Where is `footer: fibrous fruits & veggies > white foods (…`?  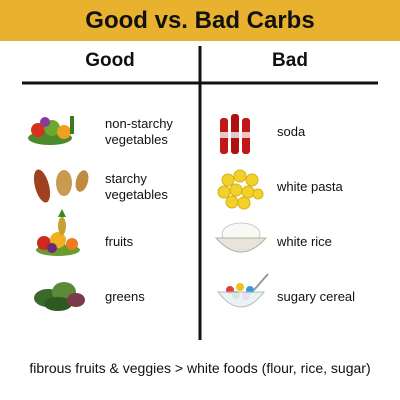
footer: fibrous fruits & veggies > white foods (… is located at coordinates (200, 368).